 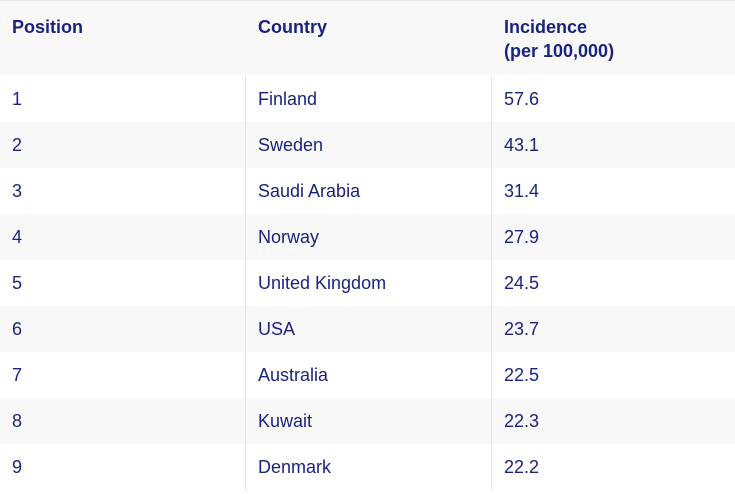 I want to click on cell-country: Denmark, so click(x=368, y=467).